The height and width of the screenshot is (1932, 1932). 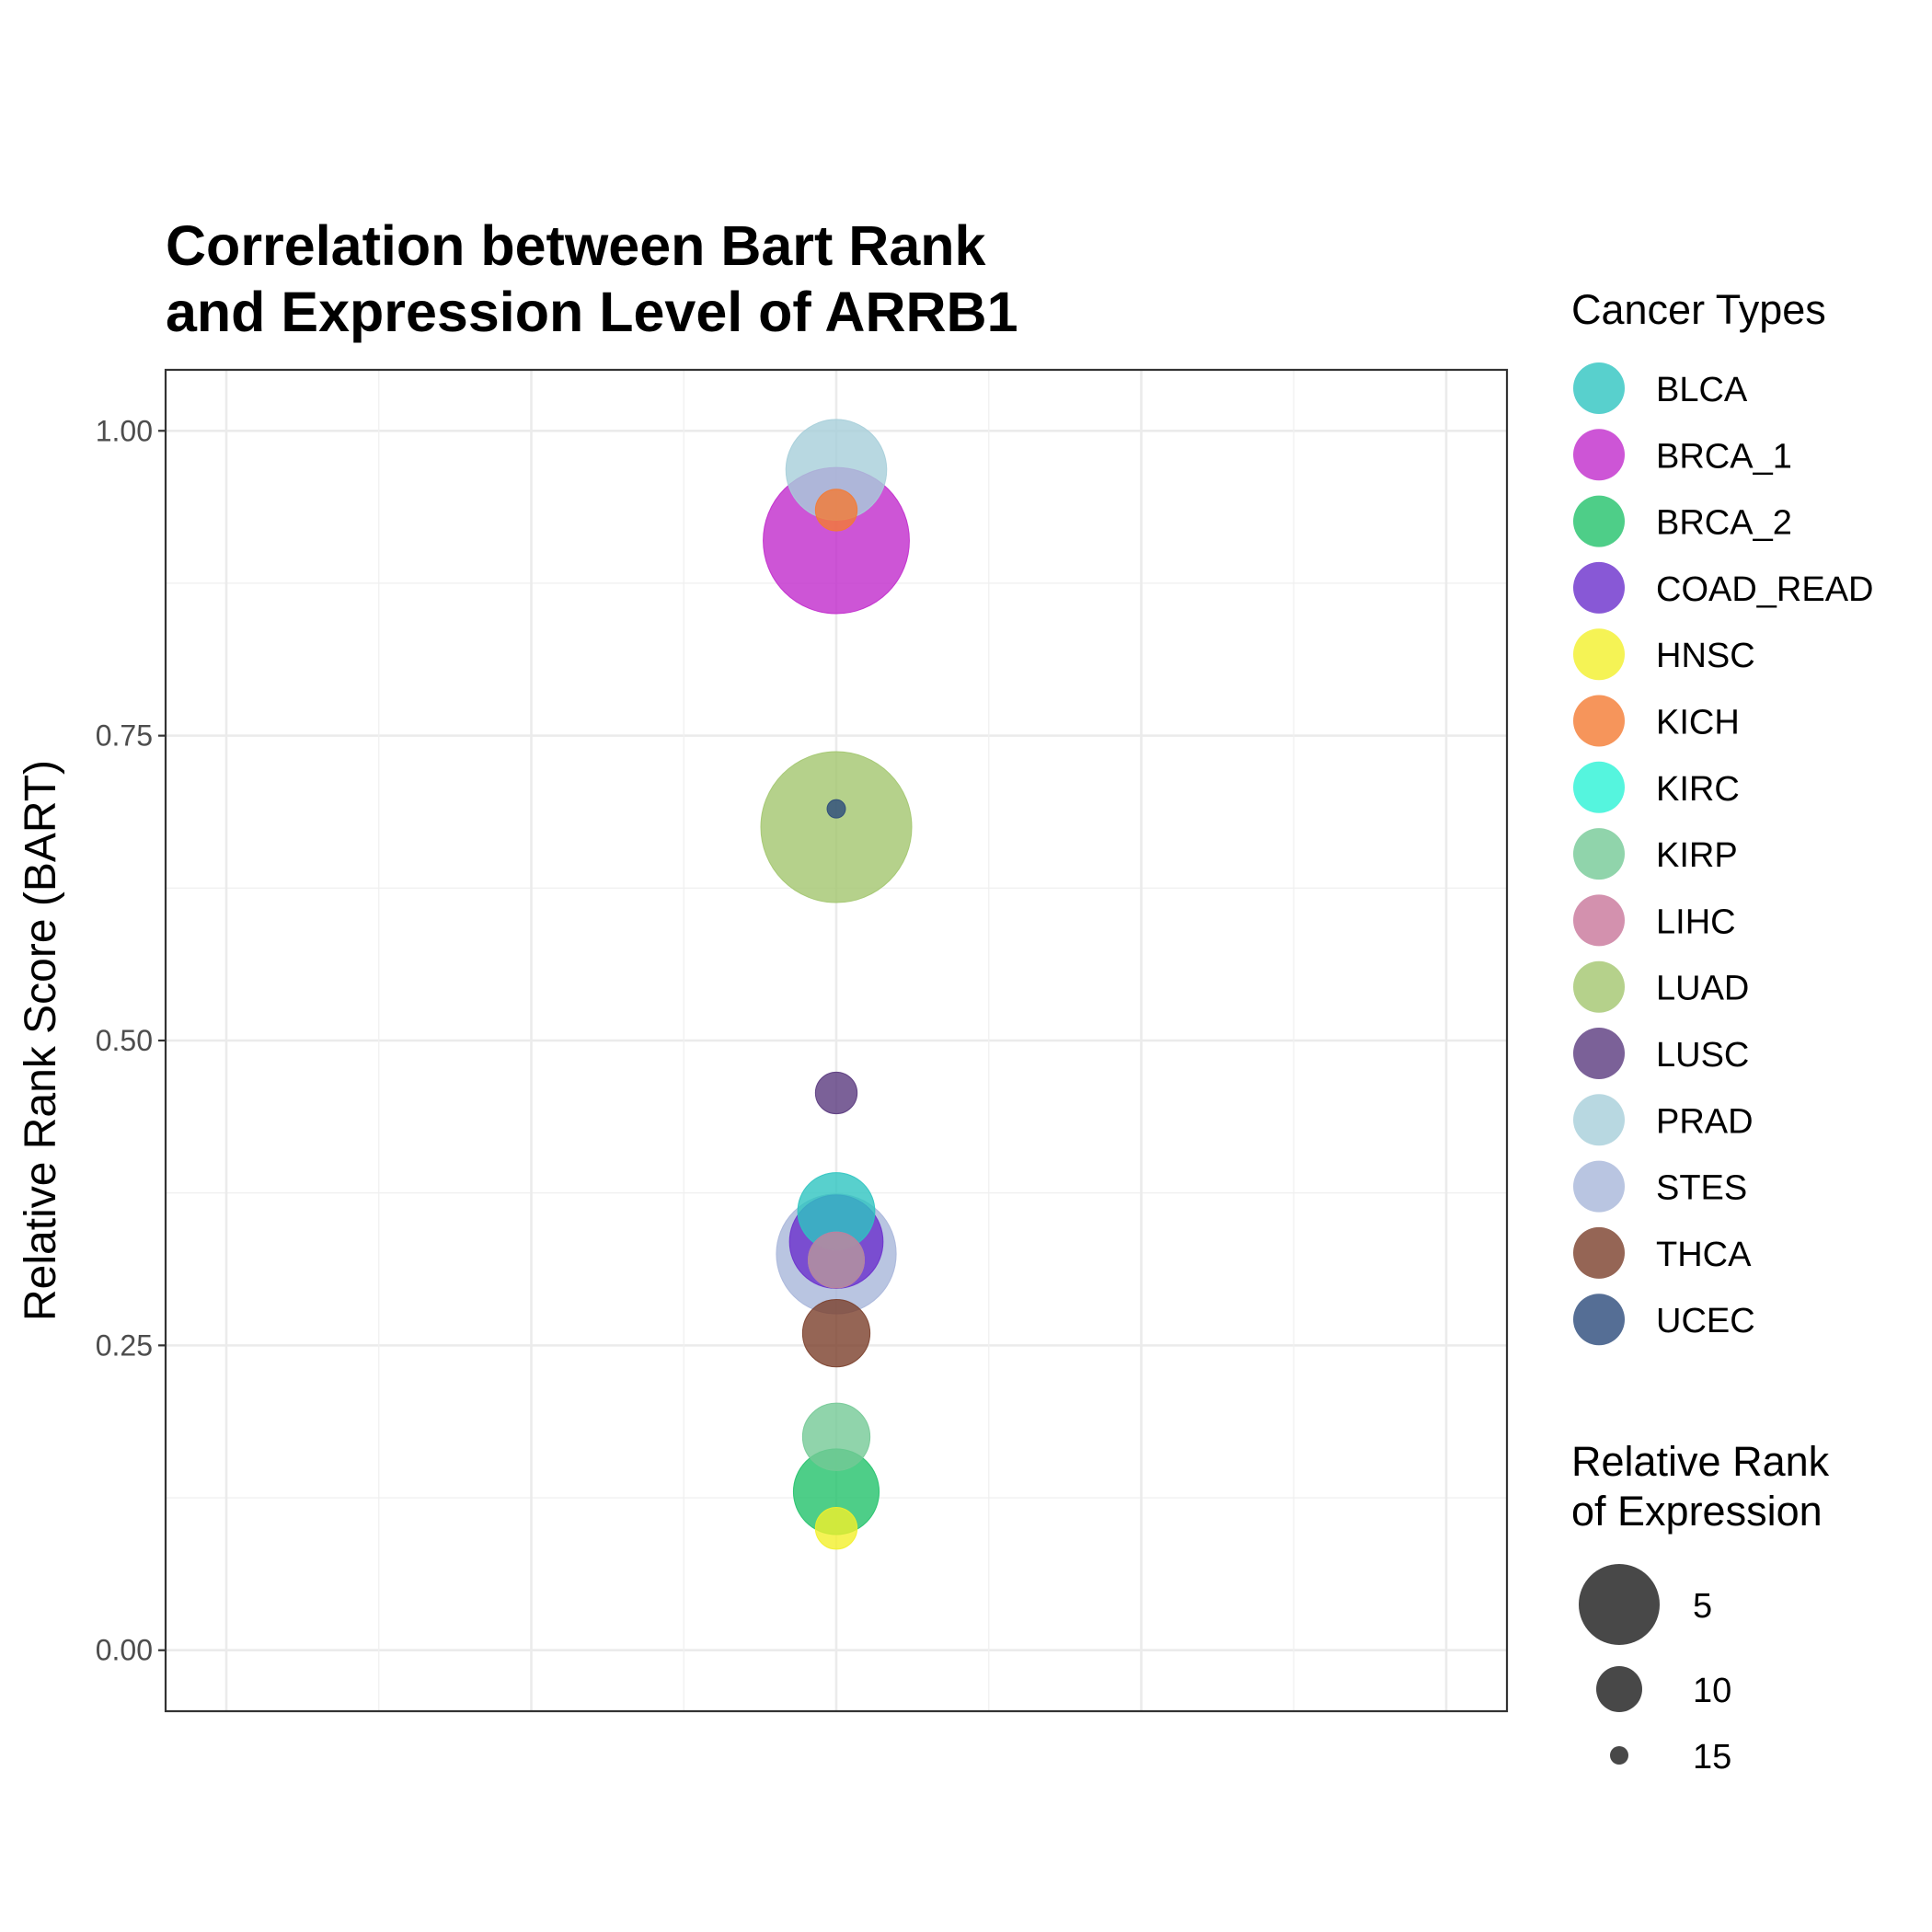 I want to click on legend-label: COAD_READ, so click(x=1765, y=589).